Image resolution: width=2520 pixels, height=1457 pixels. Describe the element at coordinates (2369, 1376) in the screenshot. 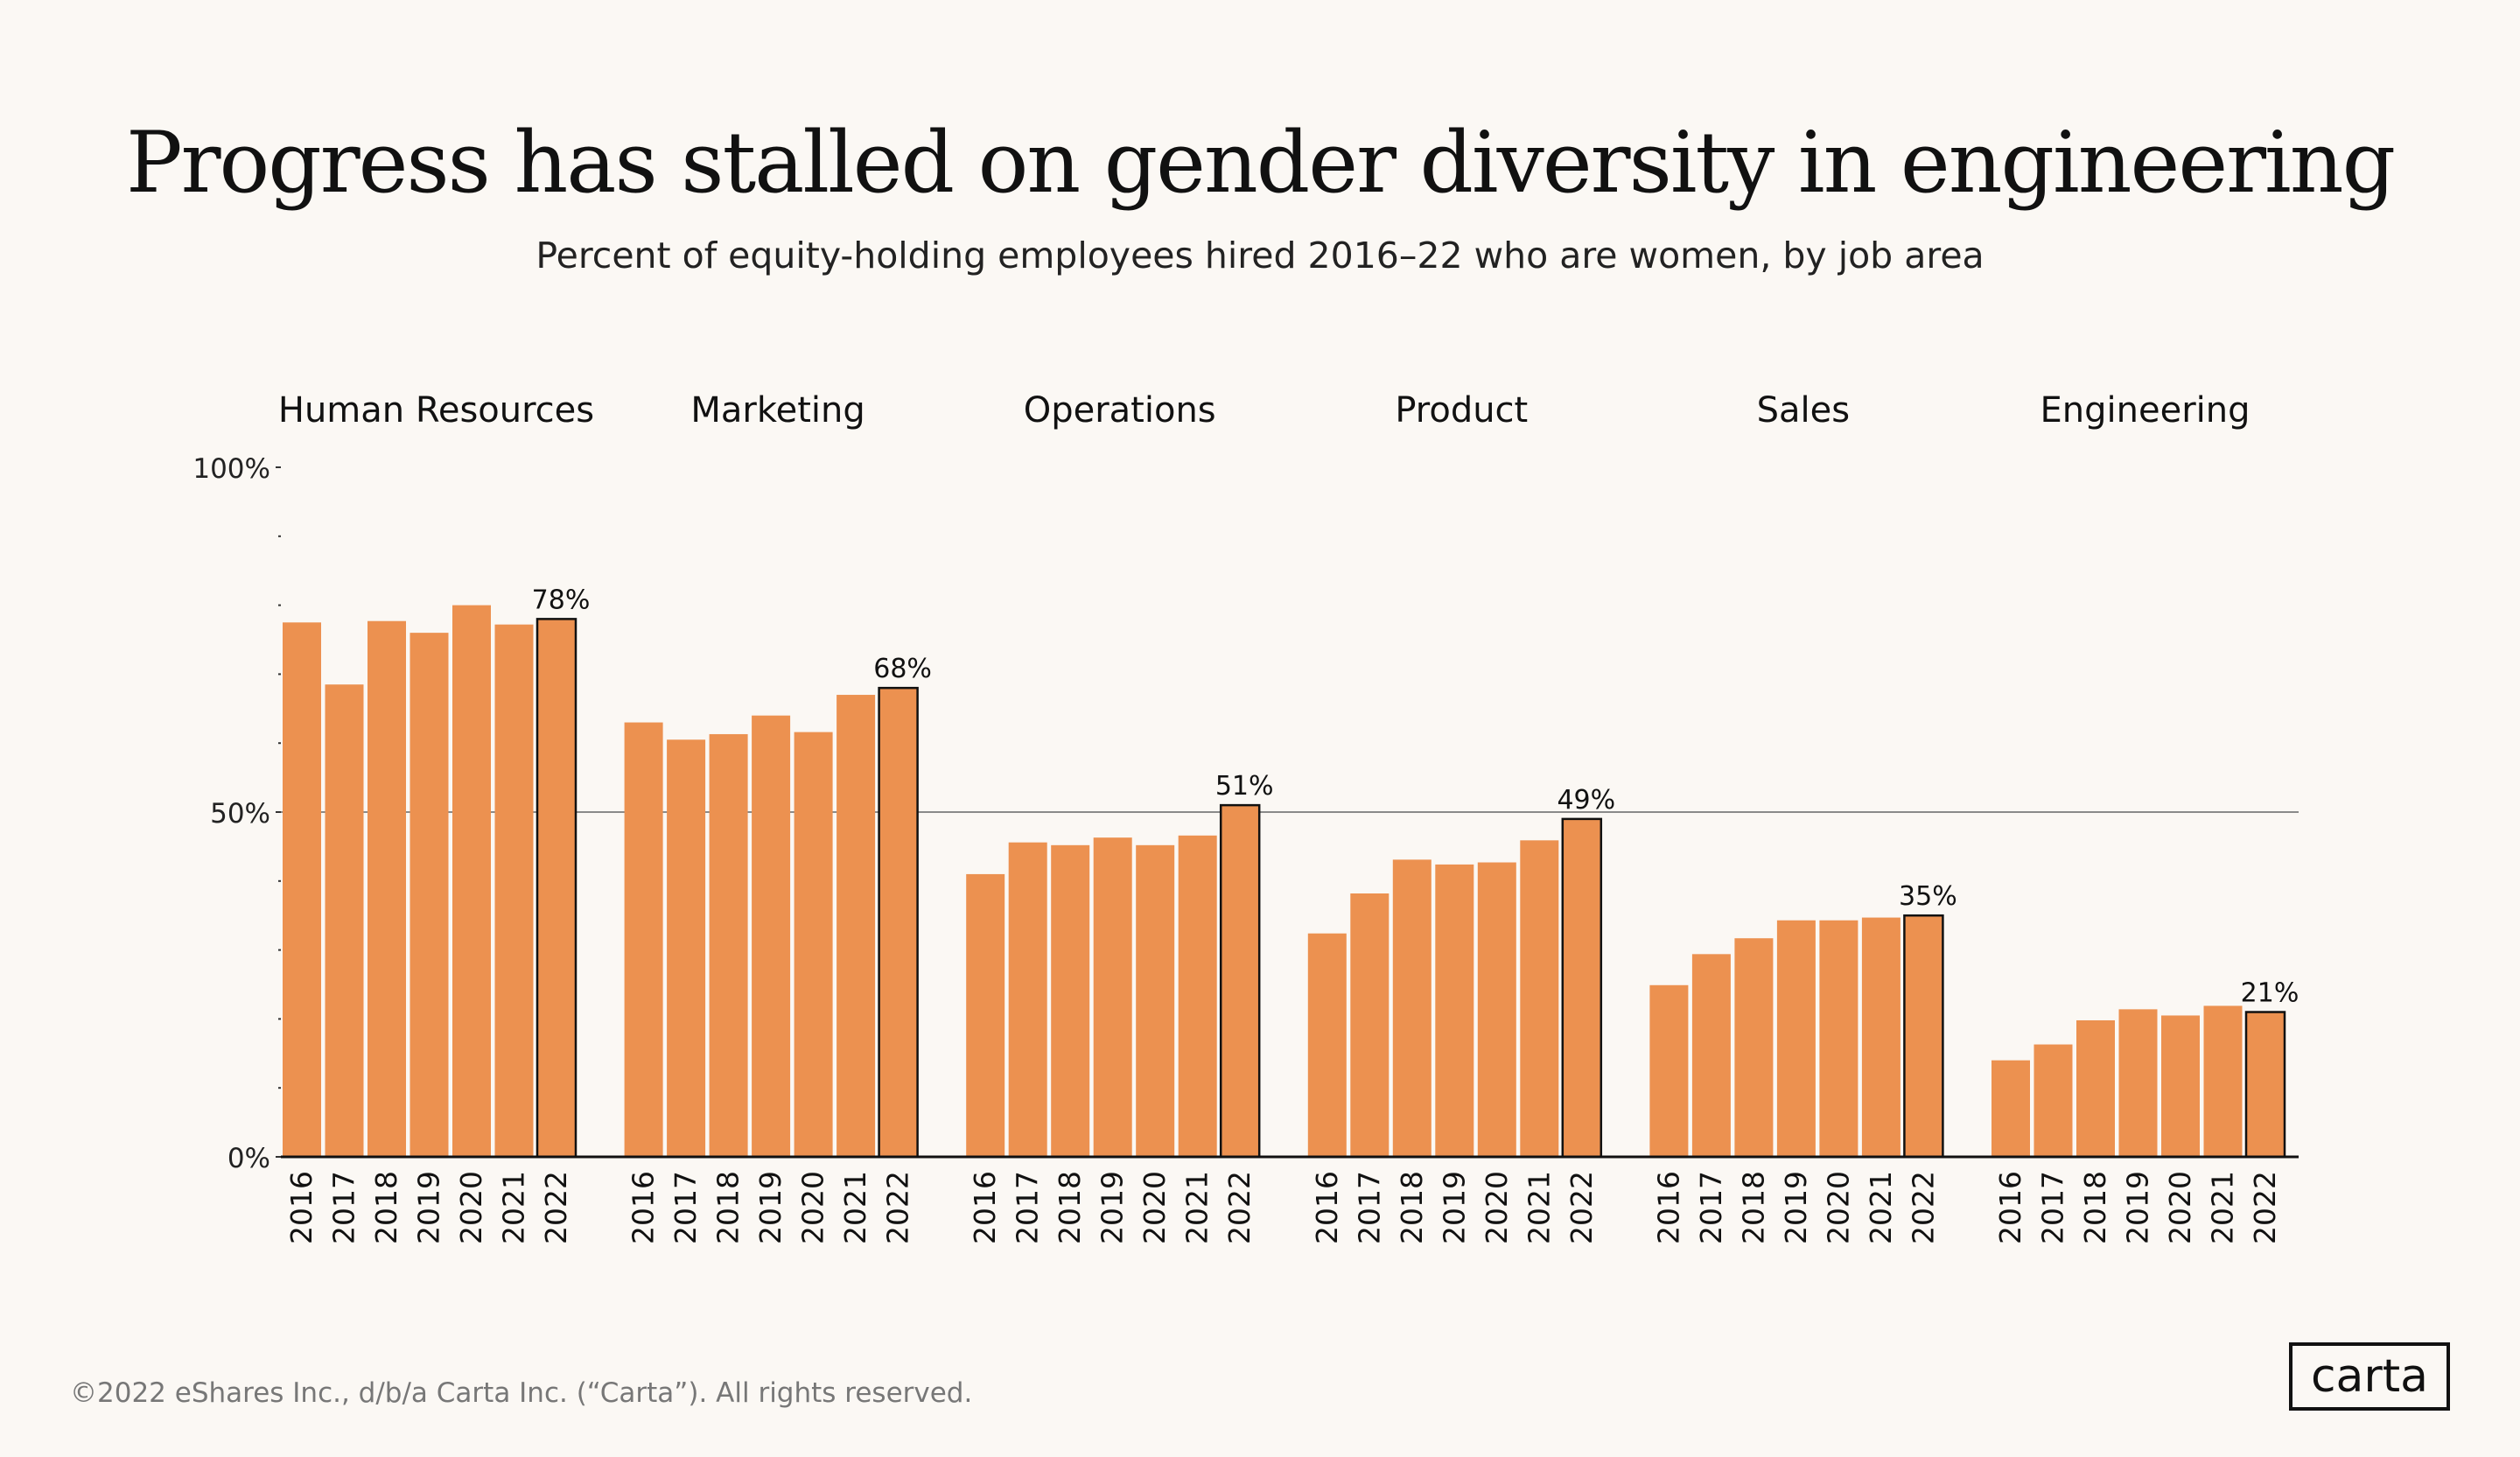

I see `carta-logo: carta` at that location.